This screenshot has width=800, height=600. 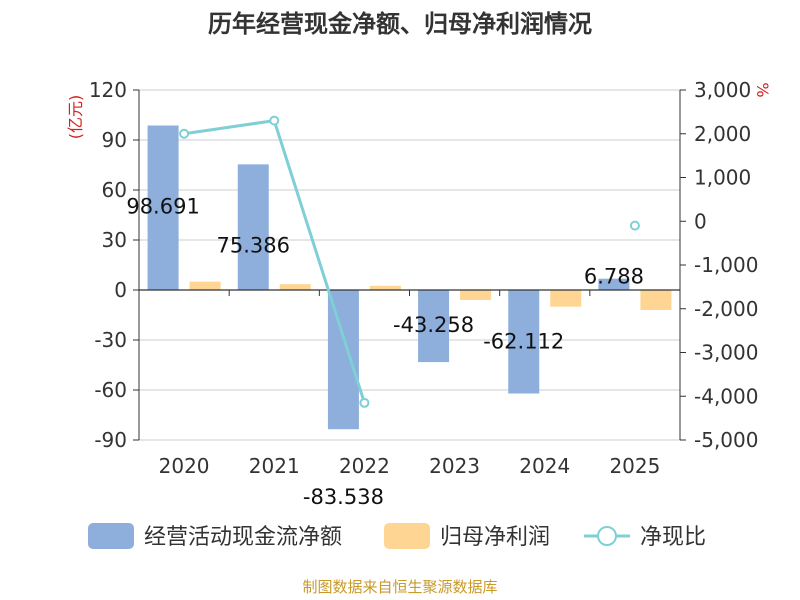 I want to click on right-axis-unit: %, so click(x=762, y=89).